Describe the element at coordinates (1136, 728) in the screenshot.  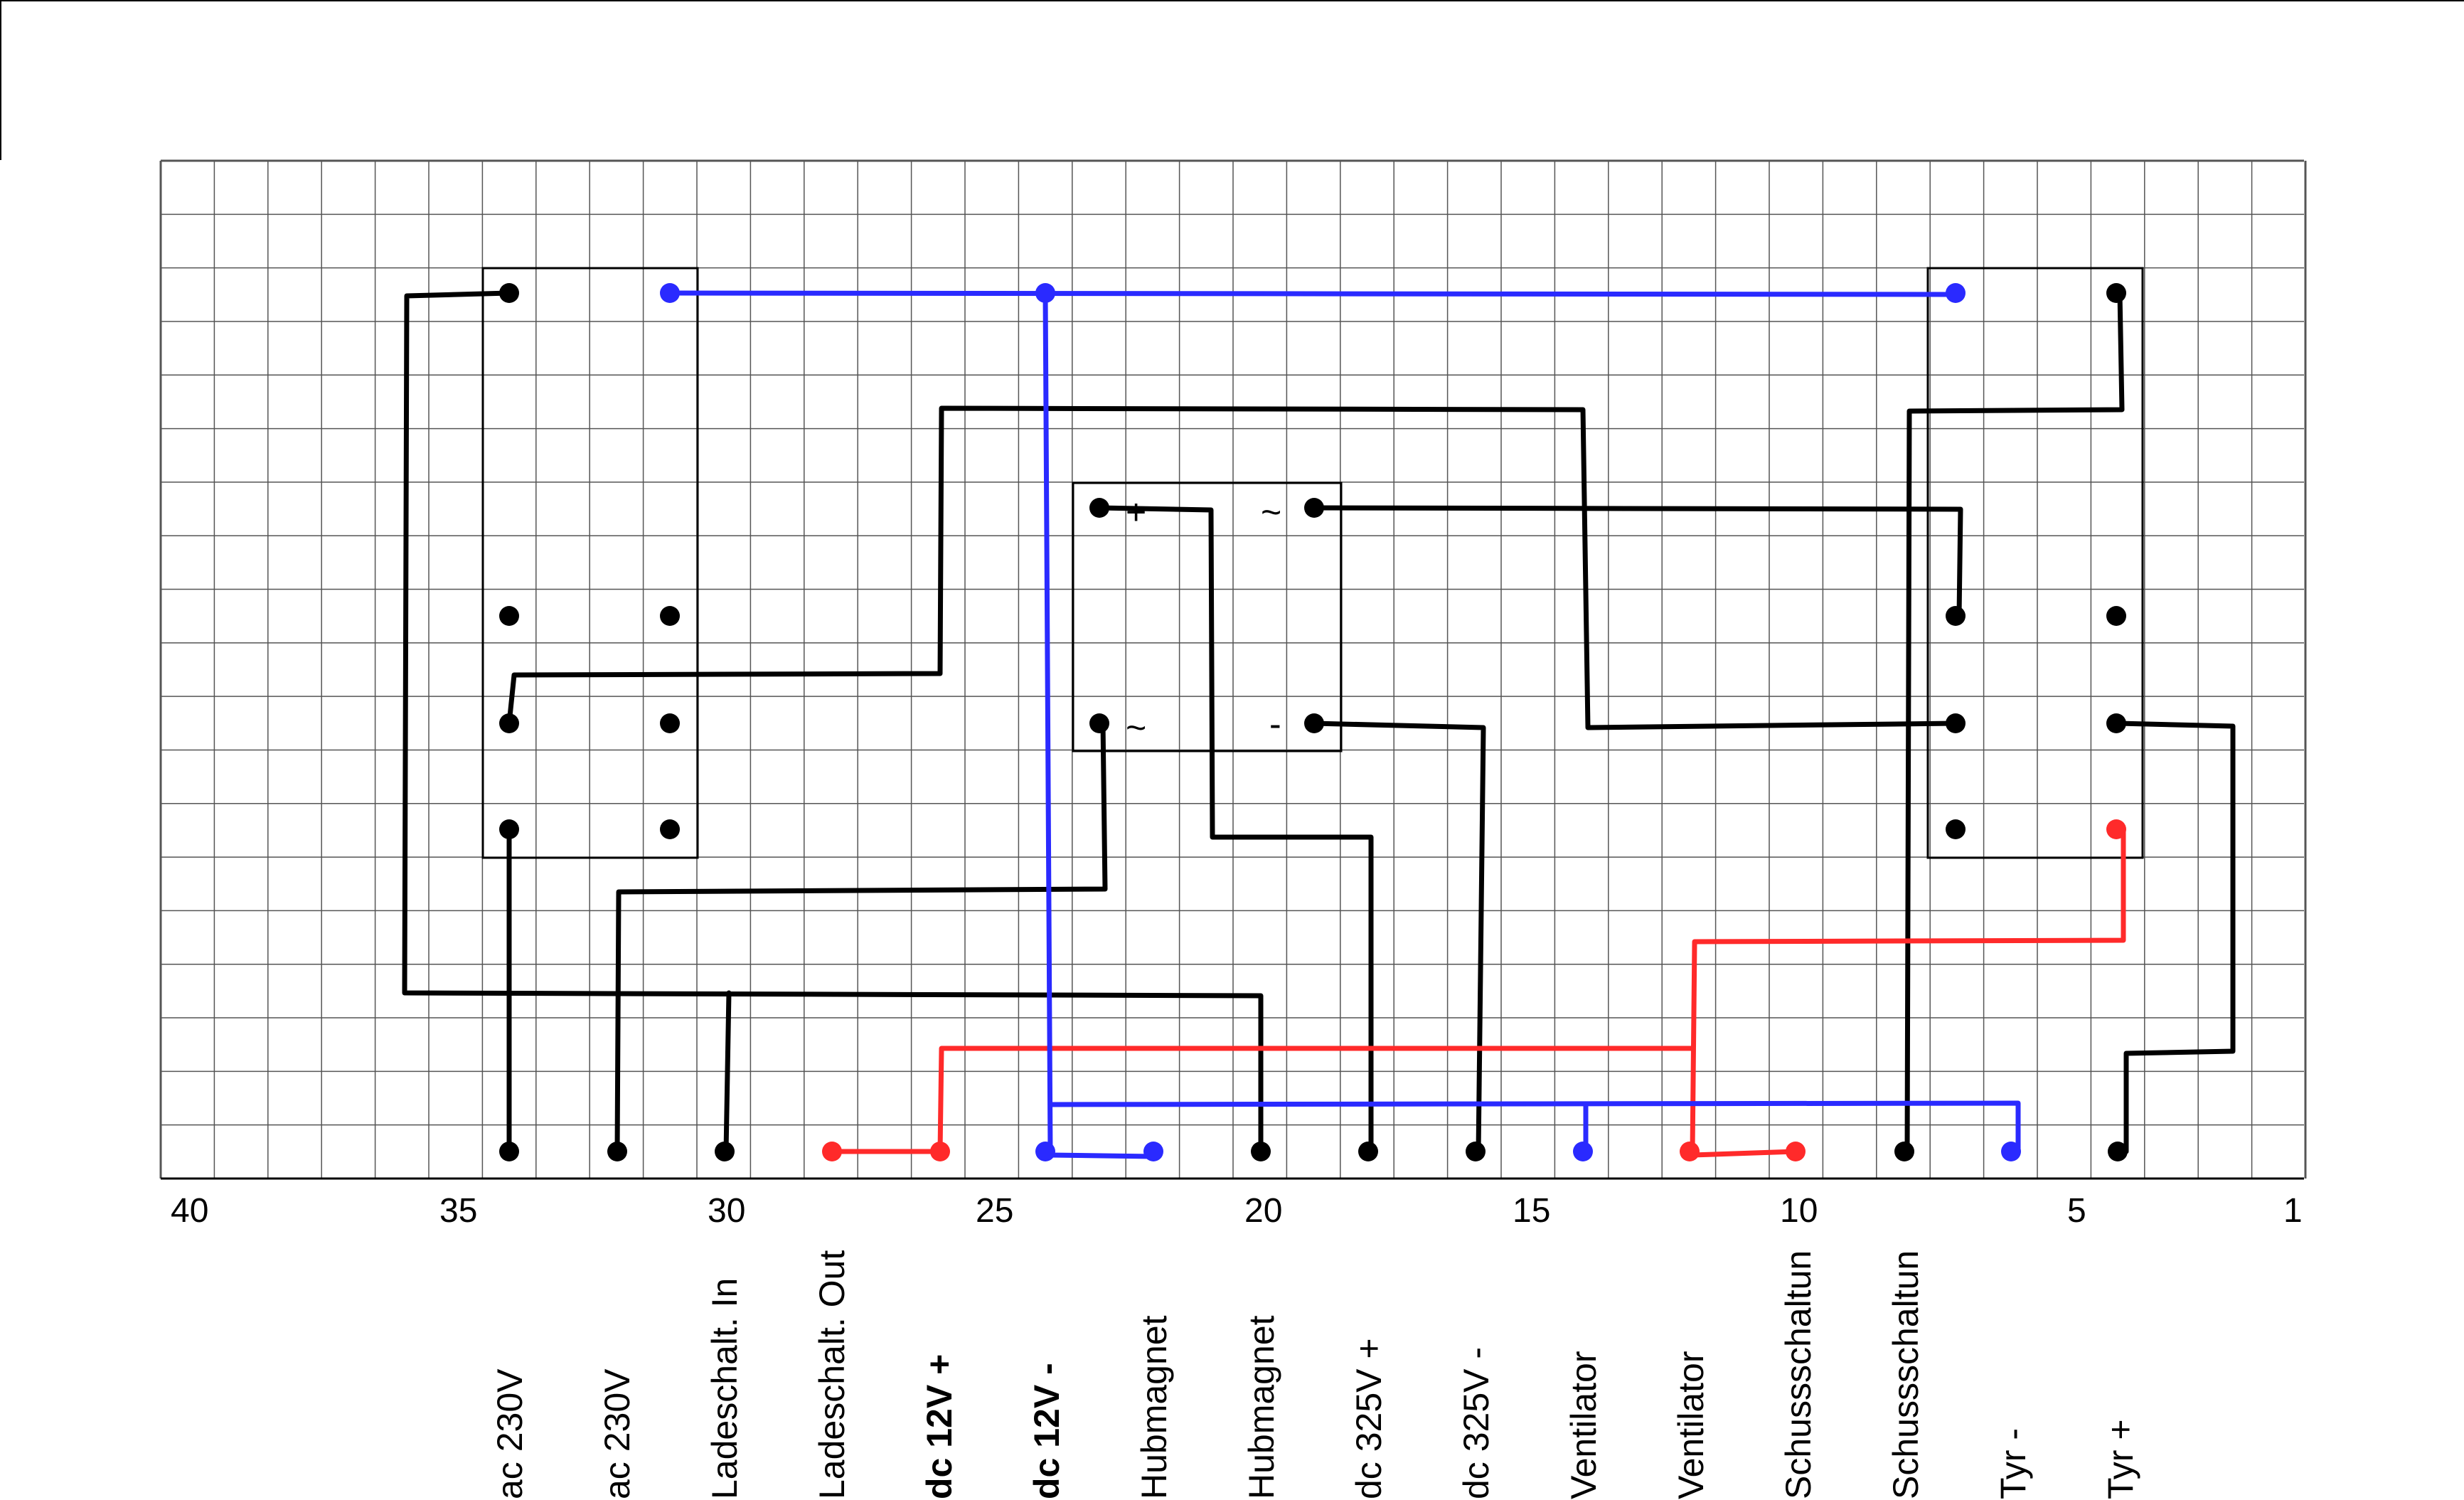
I see `rectifier-ac-bottom-symbol: ~` at that location.